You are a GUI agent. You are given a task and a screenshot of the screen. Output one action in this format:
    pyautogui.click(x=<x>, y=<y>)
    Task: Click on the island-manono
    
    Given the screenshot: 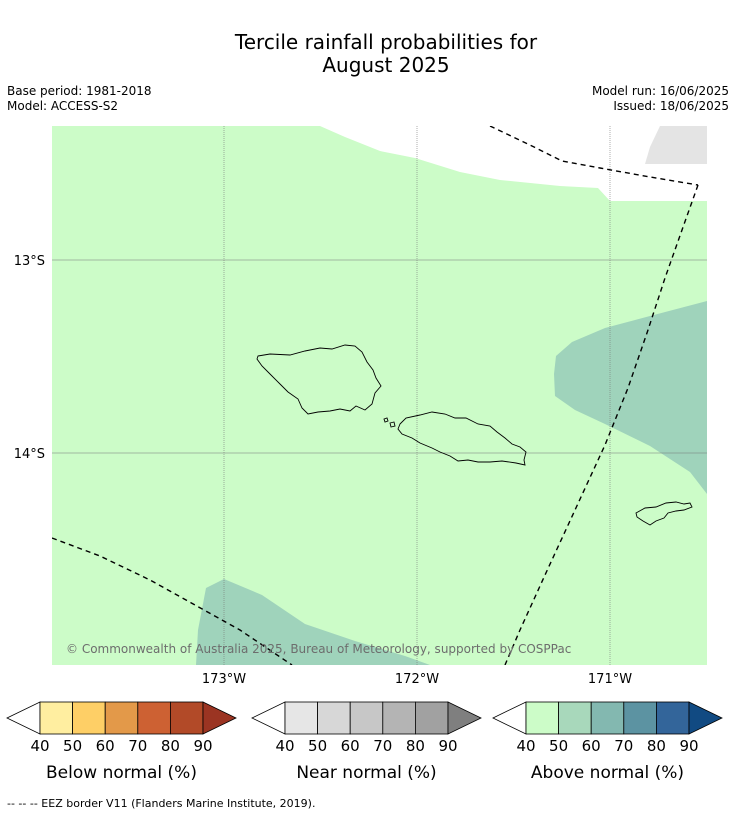 What is the action you would take?
    pyautogui.click(x=386, y=420)
    